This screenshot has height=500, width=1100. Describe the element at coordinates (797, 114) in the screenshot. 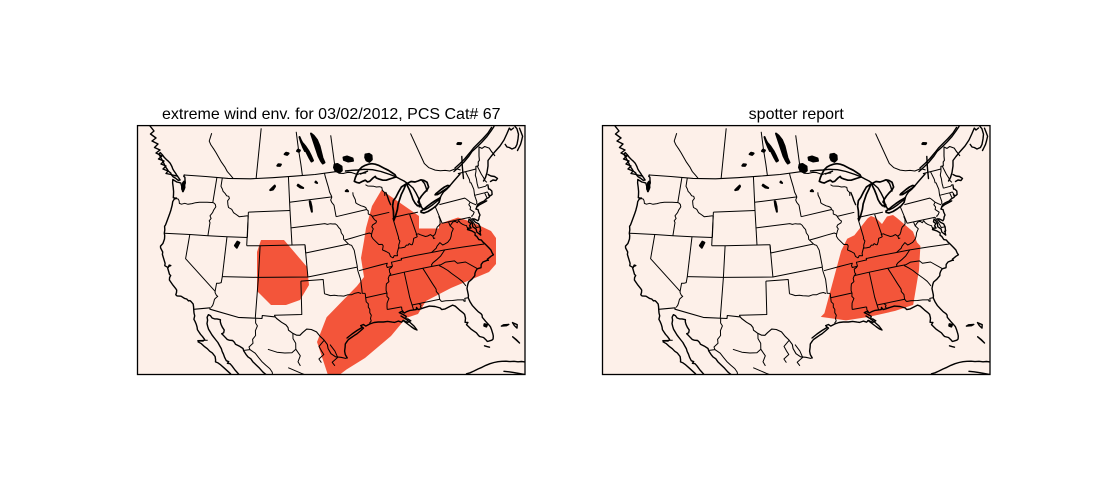

I see `svg-text: spotter report` at that location.